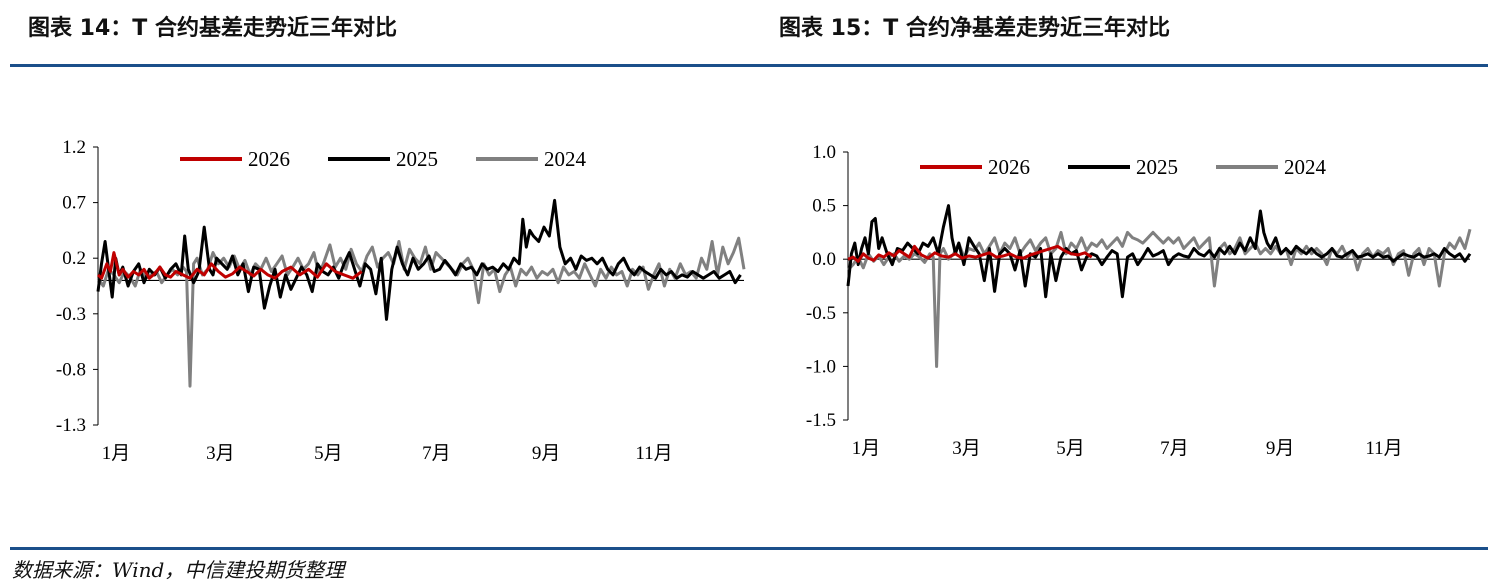 This screenshot has width=1499, height=585. I want to click on y-tick-label: 0.5, so click(824, 206).